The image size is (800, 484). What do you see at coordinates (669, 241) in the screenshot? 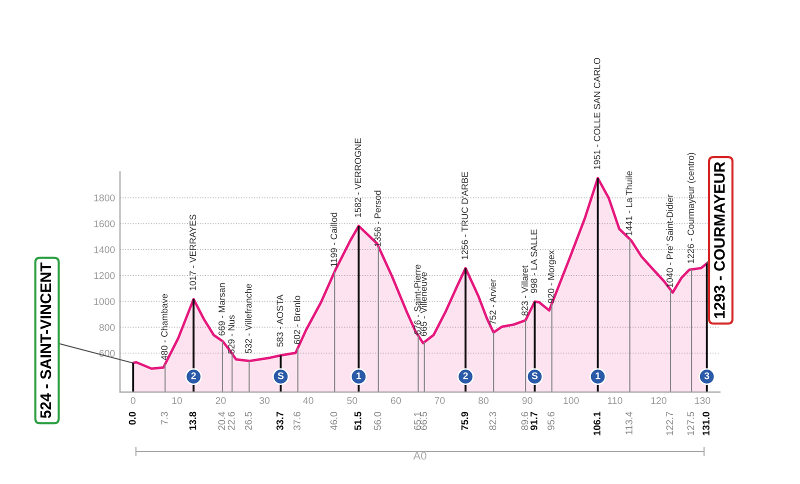
I see `annotation: 1040 - Pre' Saint-Didier` at bounding box center [669, 241].